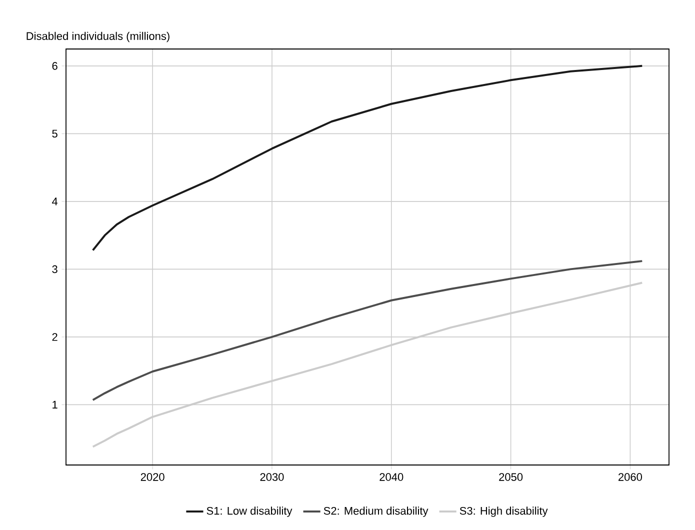 Image resolution: width=695 pixels, height=530 pixels. Describe the element at coordinates (504, 511) in the screenshot. I see `legend-label: S3: High disability` at that location.